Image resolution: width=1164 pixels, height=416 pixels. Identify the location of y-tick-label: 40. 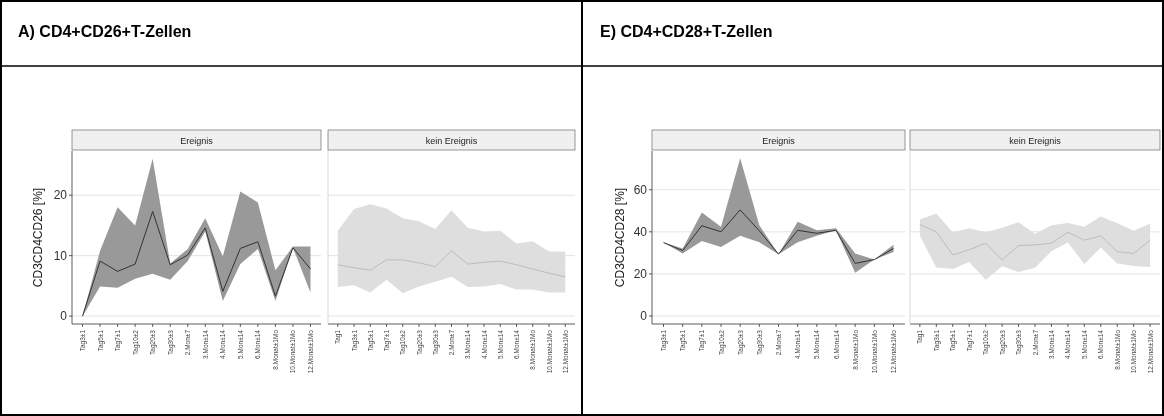
(640, 232).